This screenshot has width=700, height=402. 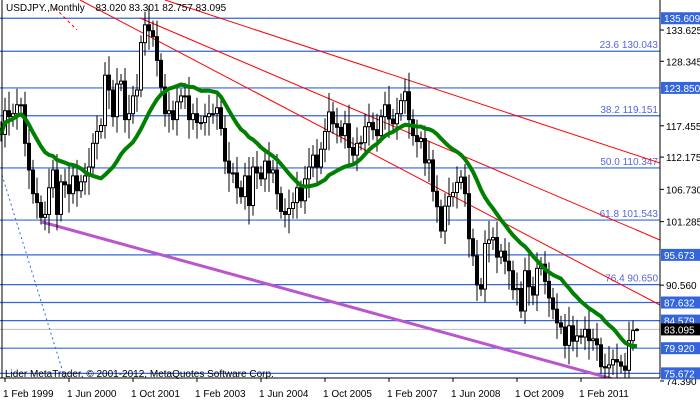 What do you see at coordinates (604, 394) in the screenshot?
I see `time-tick-label: 1 Feb 2011` at bounding box center [604, 394].